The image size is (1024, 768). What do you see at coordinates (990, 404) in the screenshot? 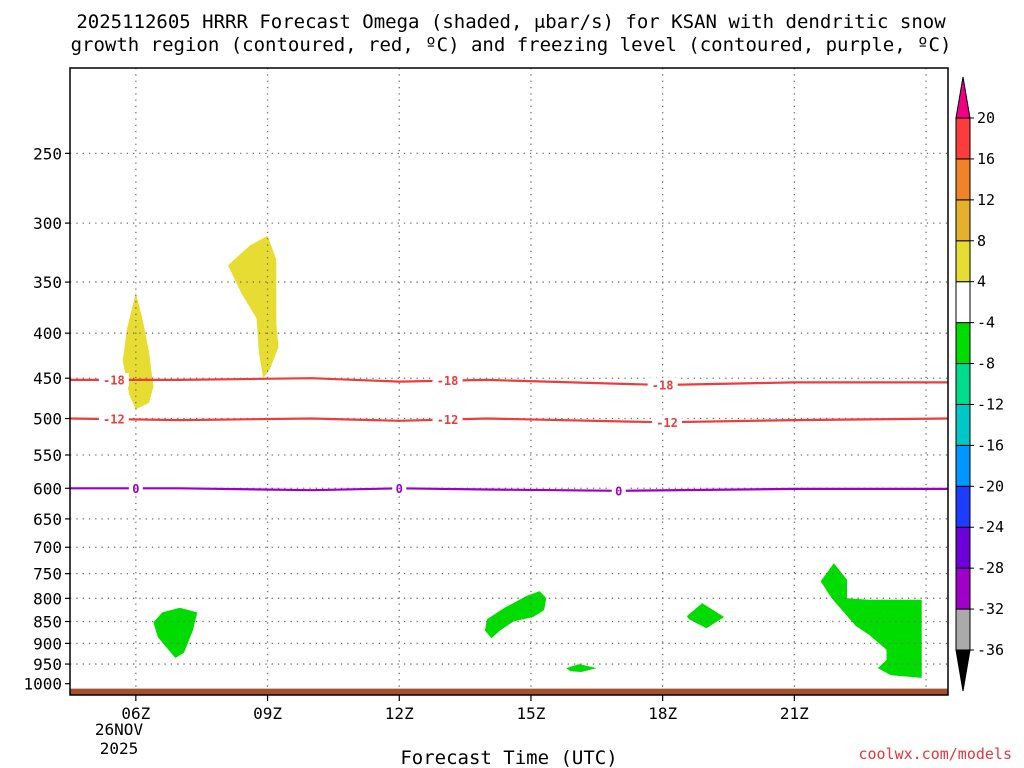
I see `colorbar-tick-label--12: -12` at bounding box center [990, 404].